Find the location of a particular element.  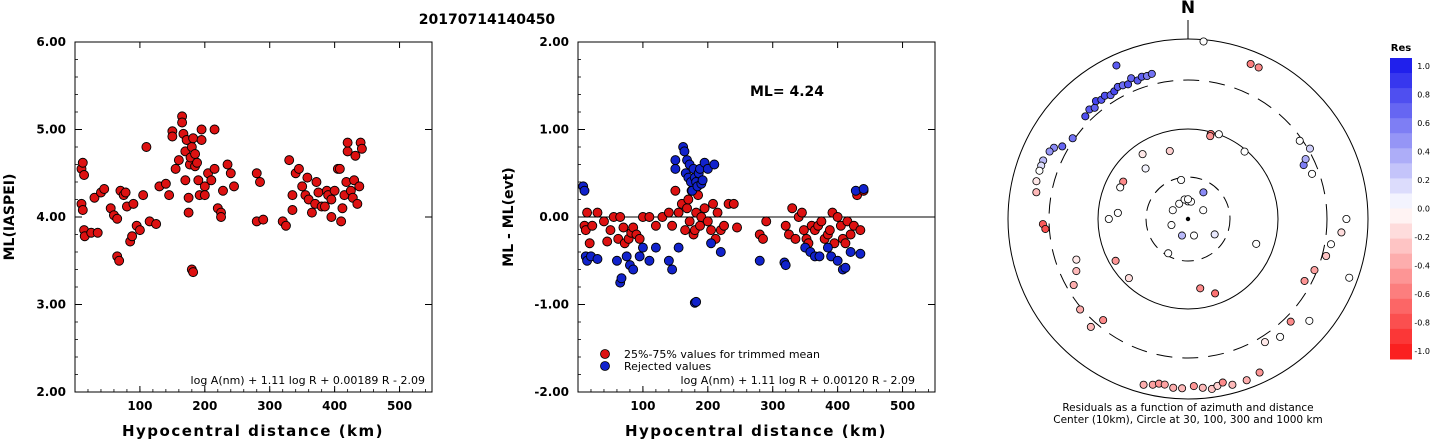

ml-x-tick-label: 200 is located at coordinates (204, 406).